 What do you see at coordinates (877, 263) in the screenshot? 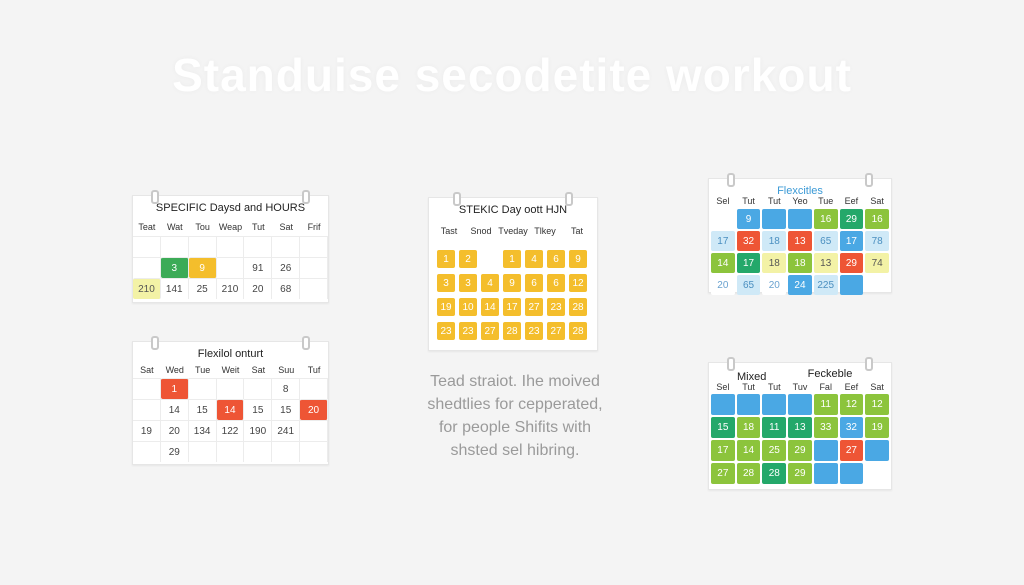
I see `calendar-day-cell: 74` at bounding box center [877, 263].